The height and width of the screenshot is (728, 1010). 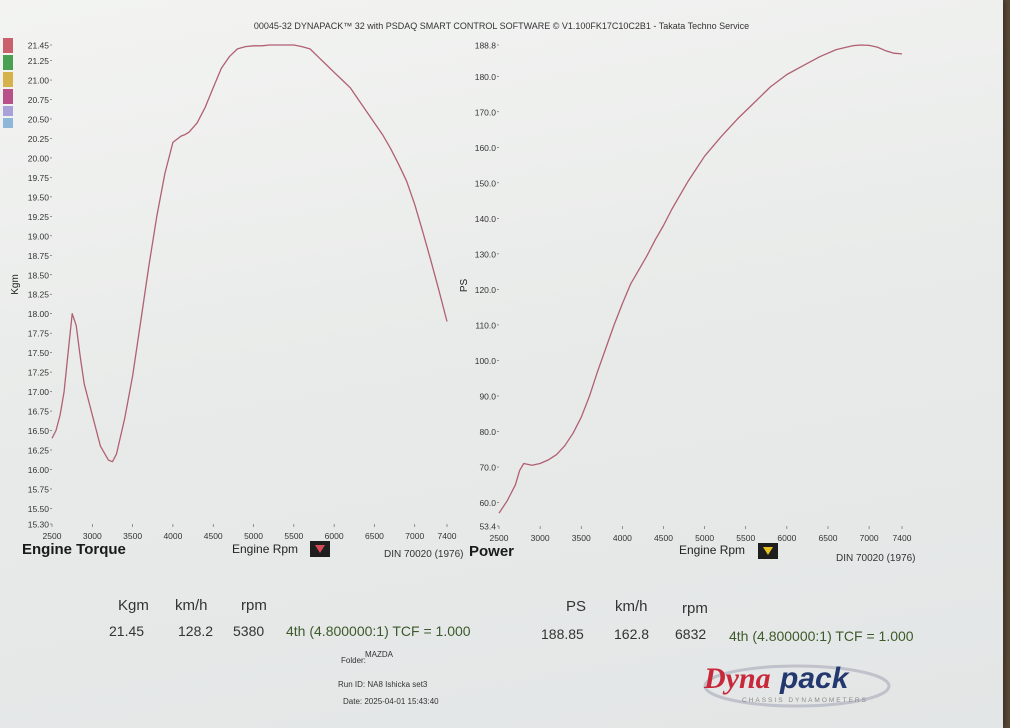 What do you see at coordinates (39, 334) in the screenshot?
I see `y-tick-label: 17.75` at bounding box center [39, 334].